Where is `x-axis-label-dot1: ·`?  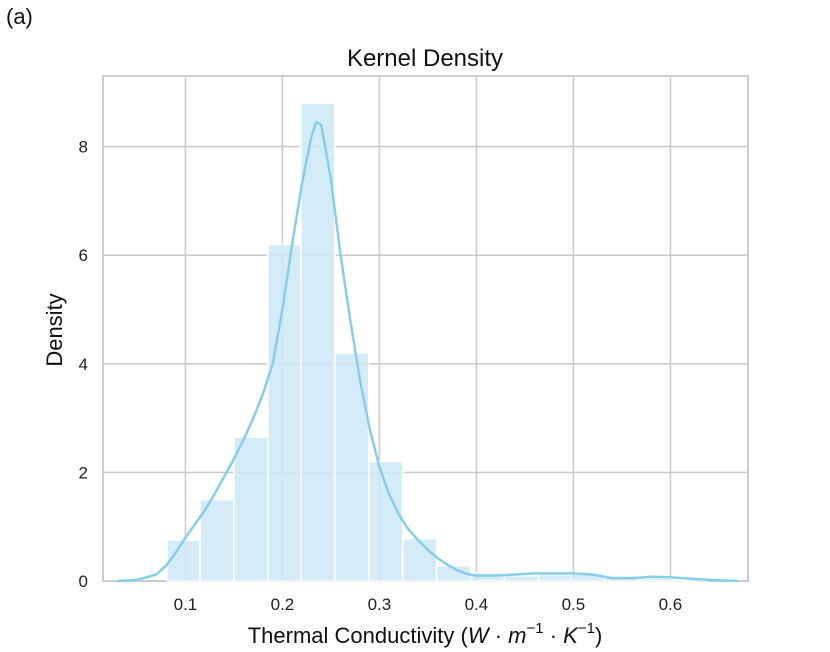 x-axis-label-dot1: · is located at coordinates (499, 635).